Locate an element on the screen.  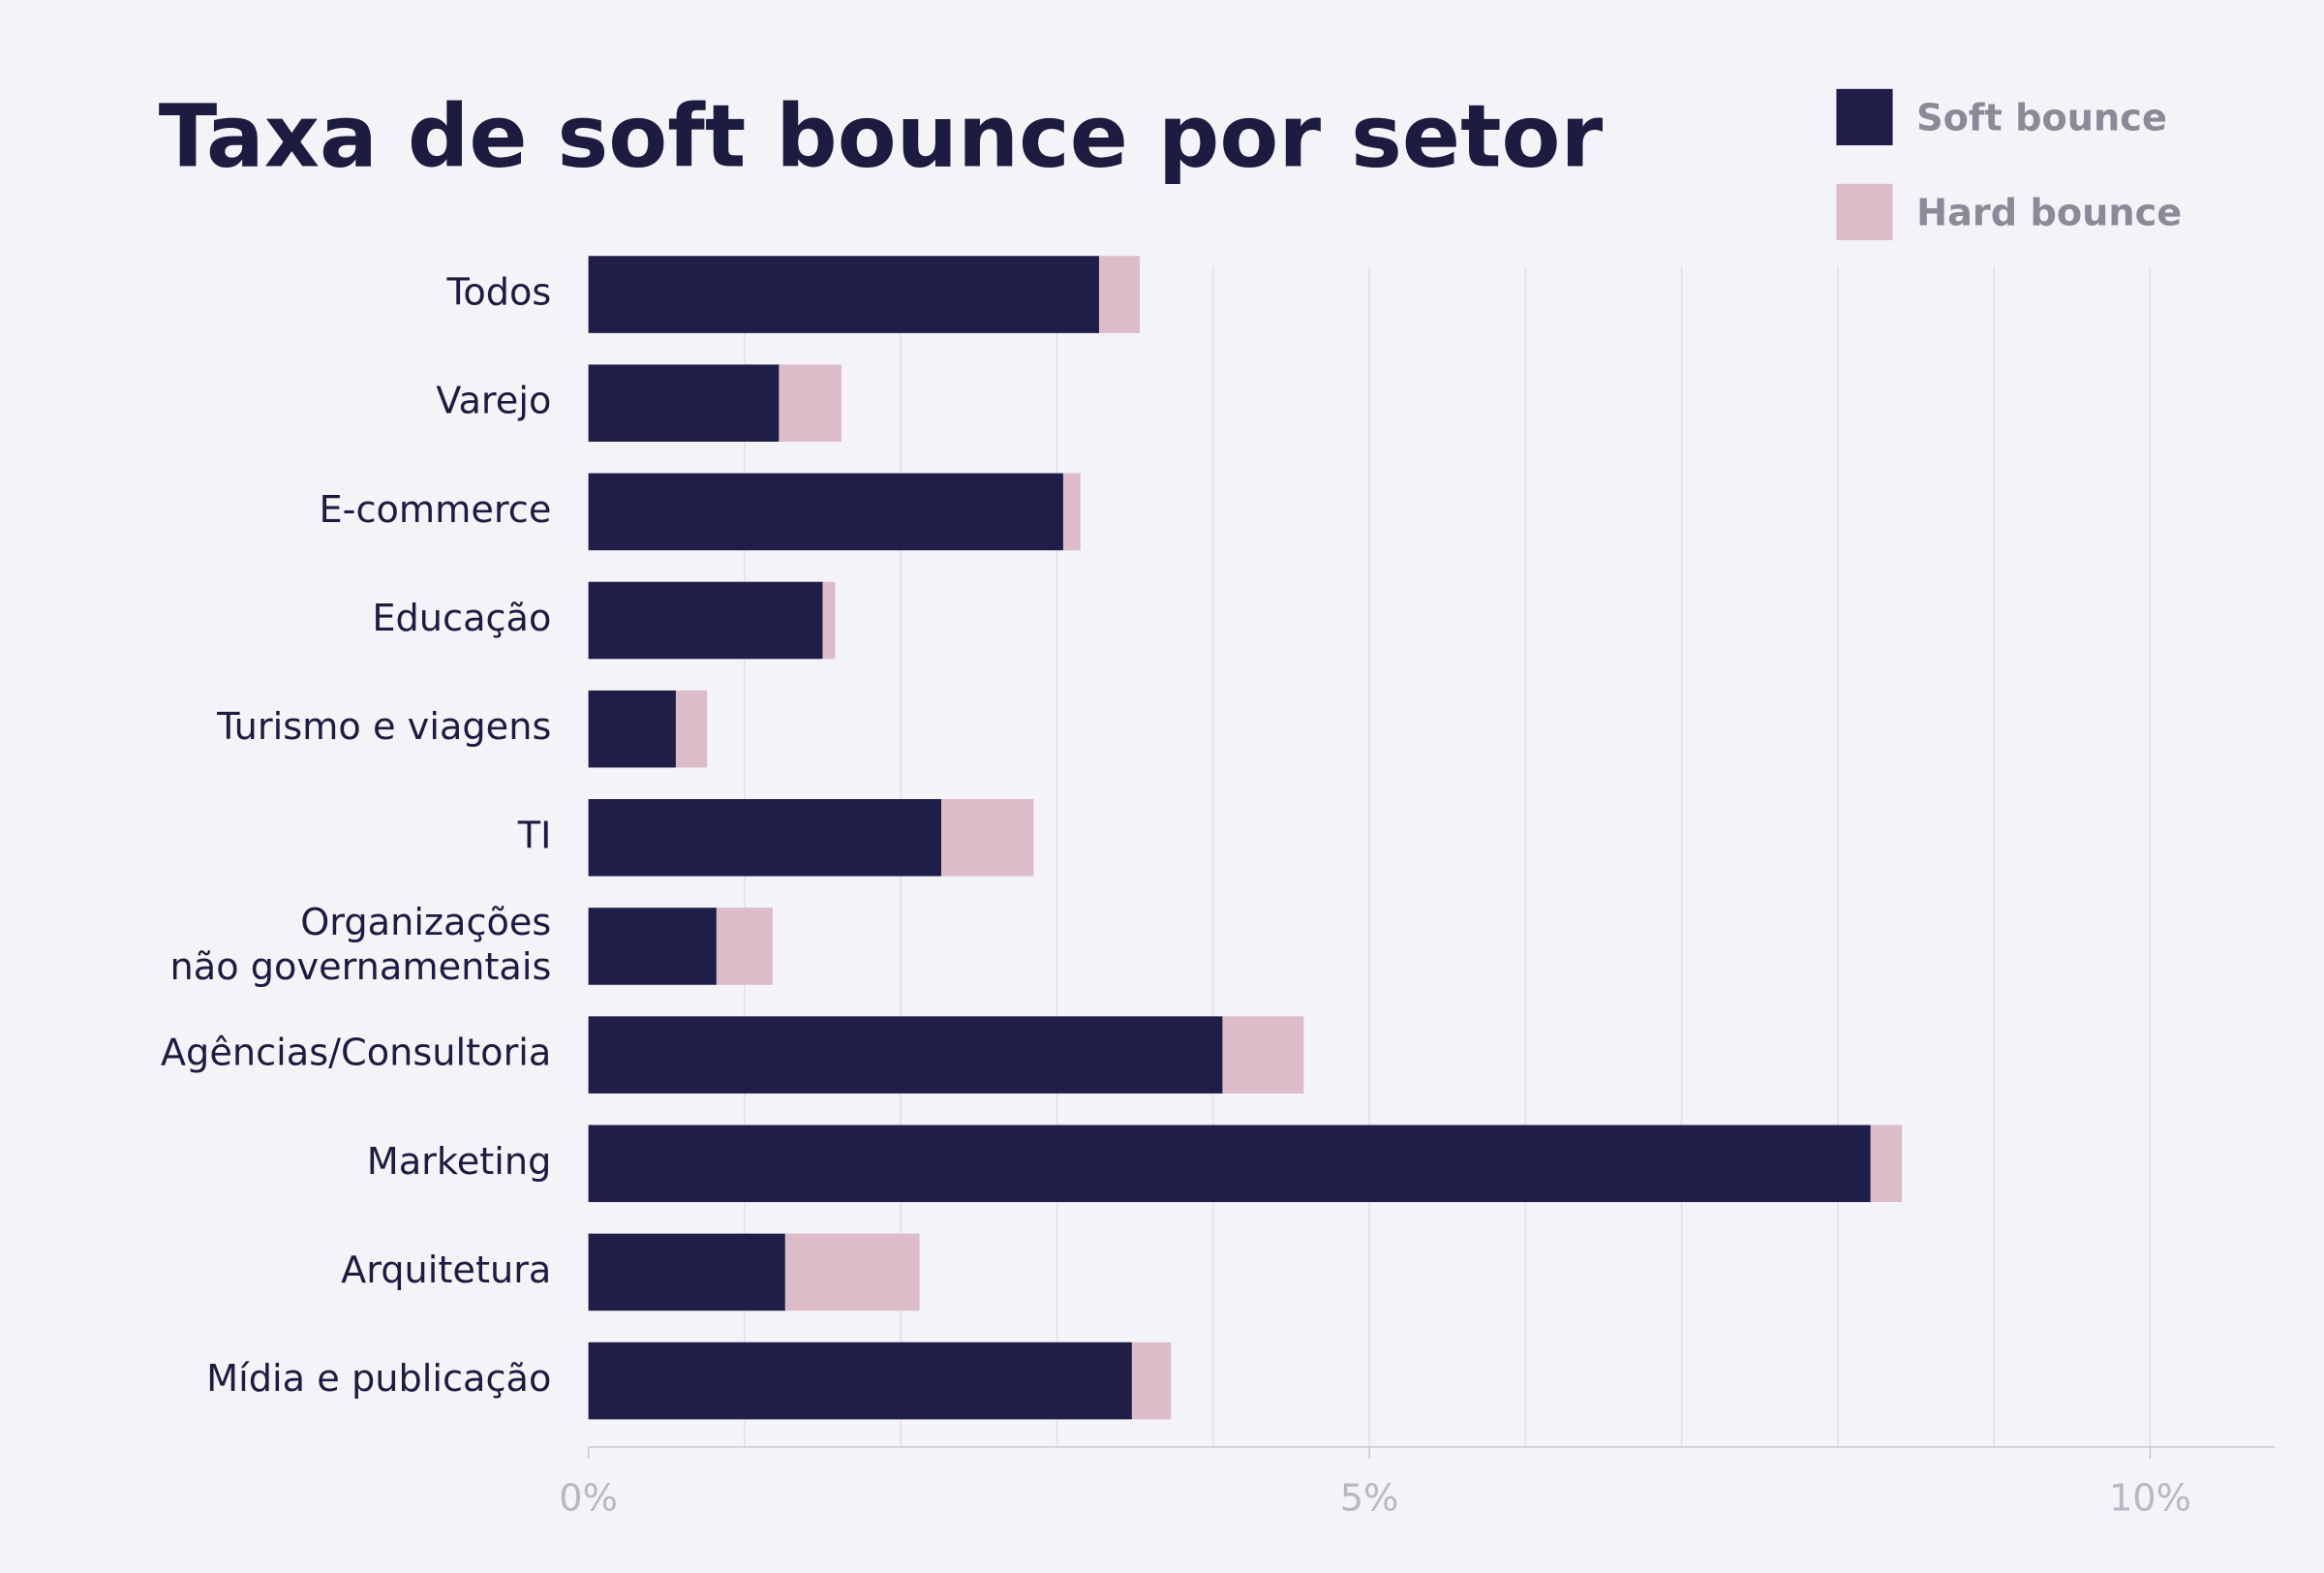
y-tick-label: E-commerce is located at coordinates (435, 510).